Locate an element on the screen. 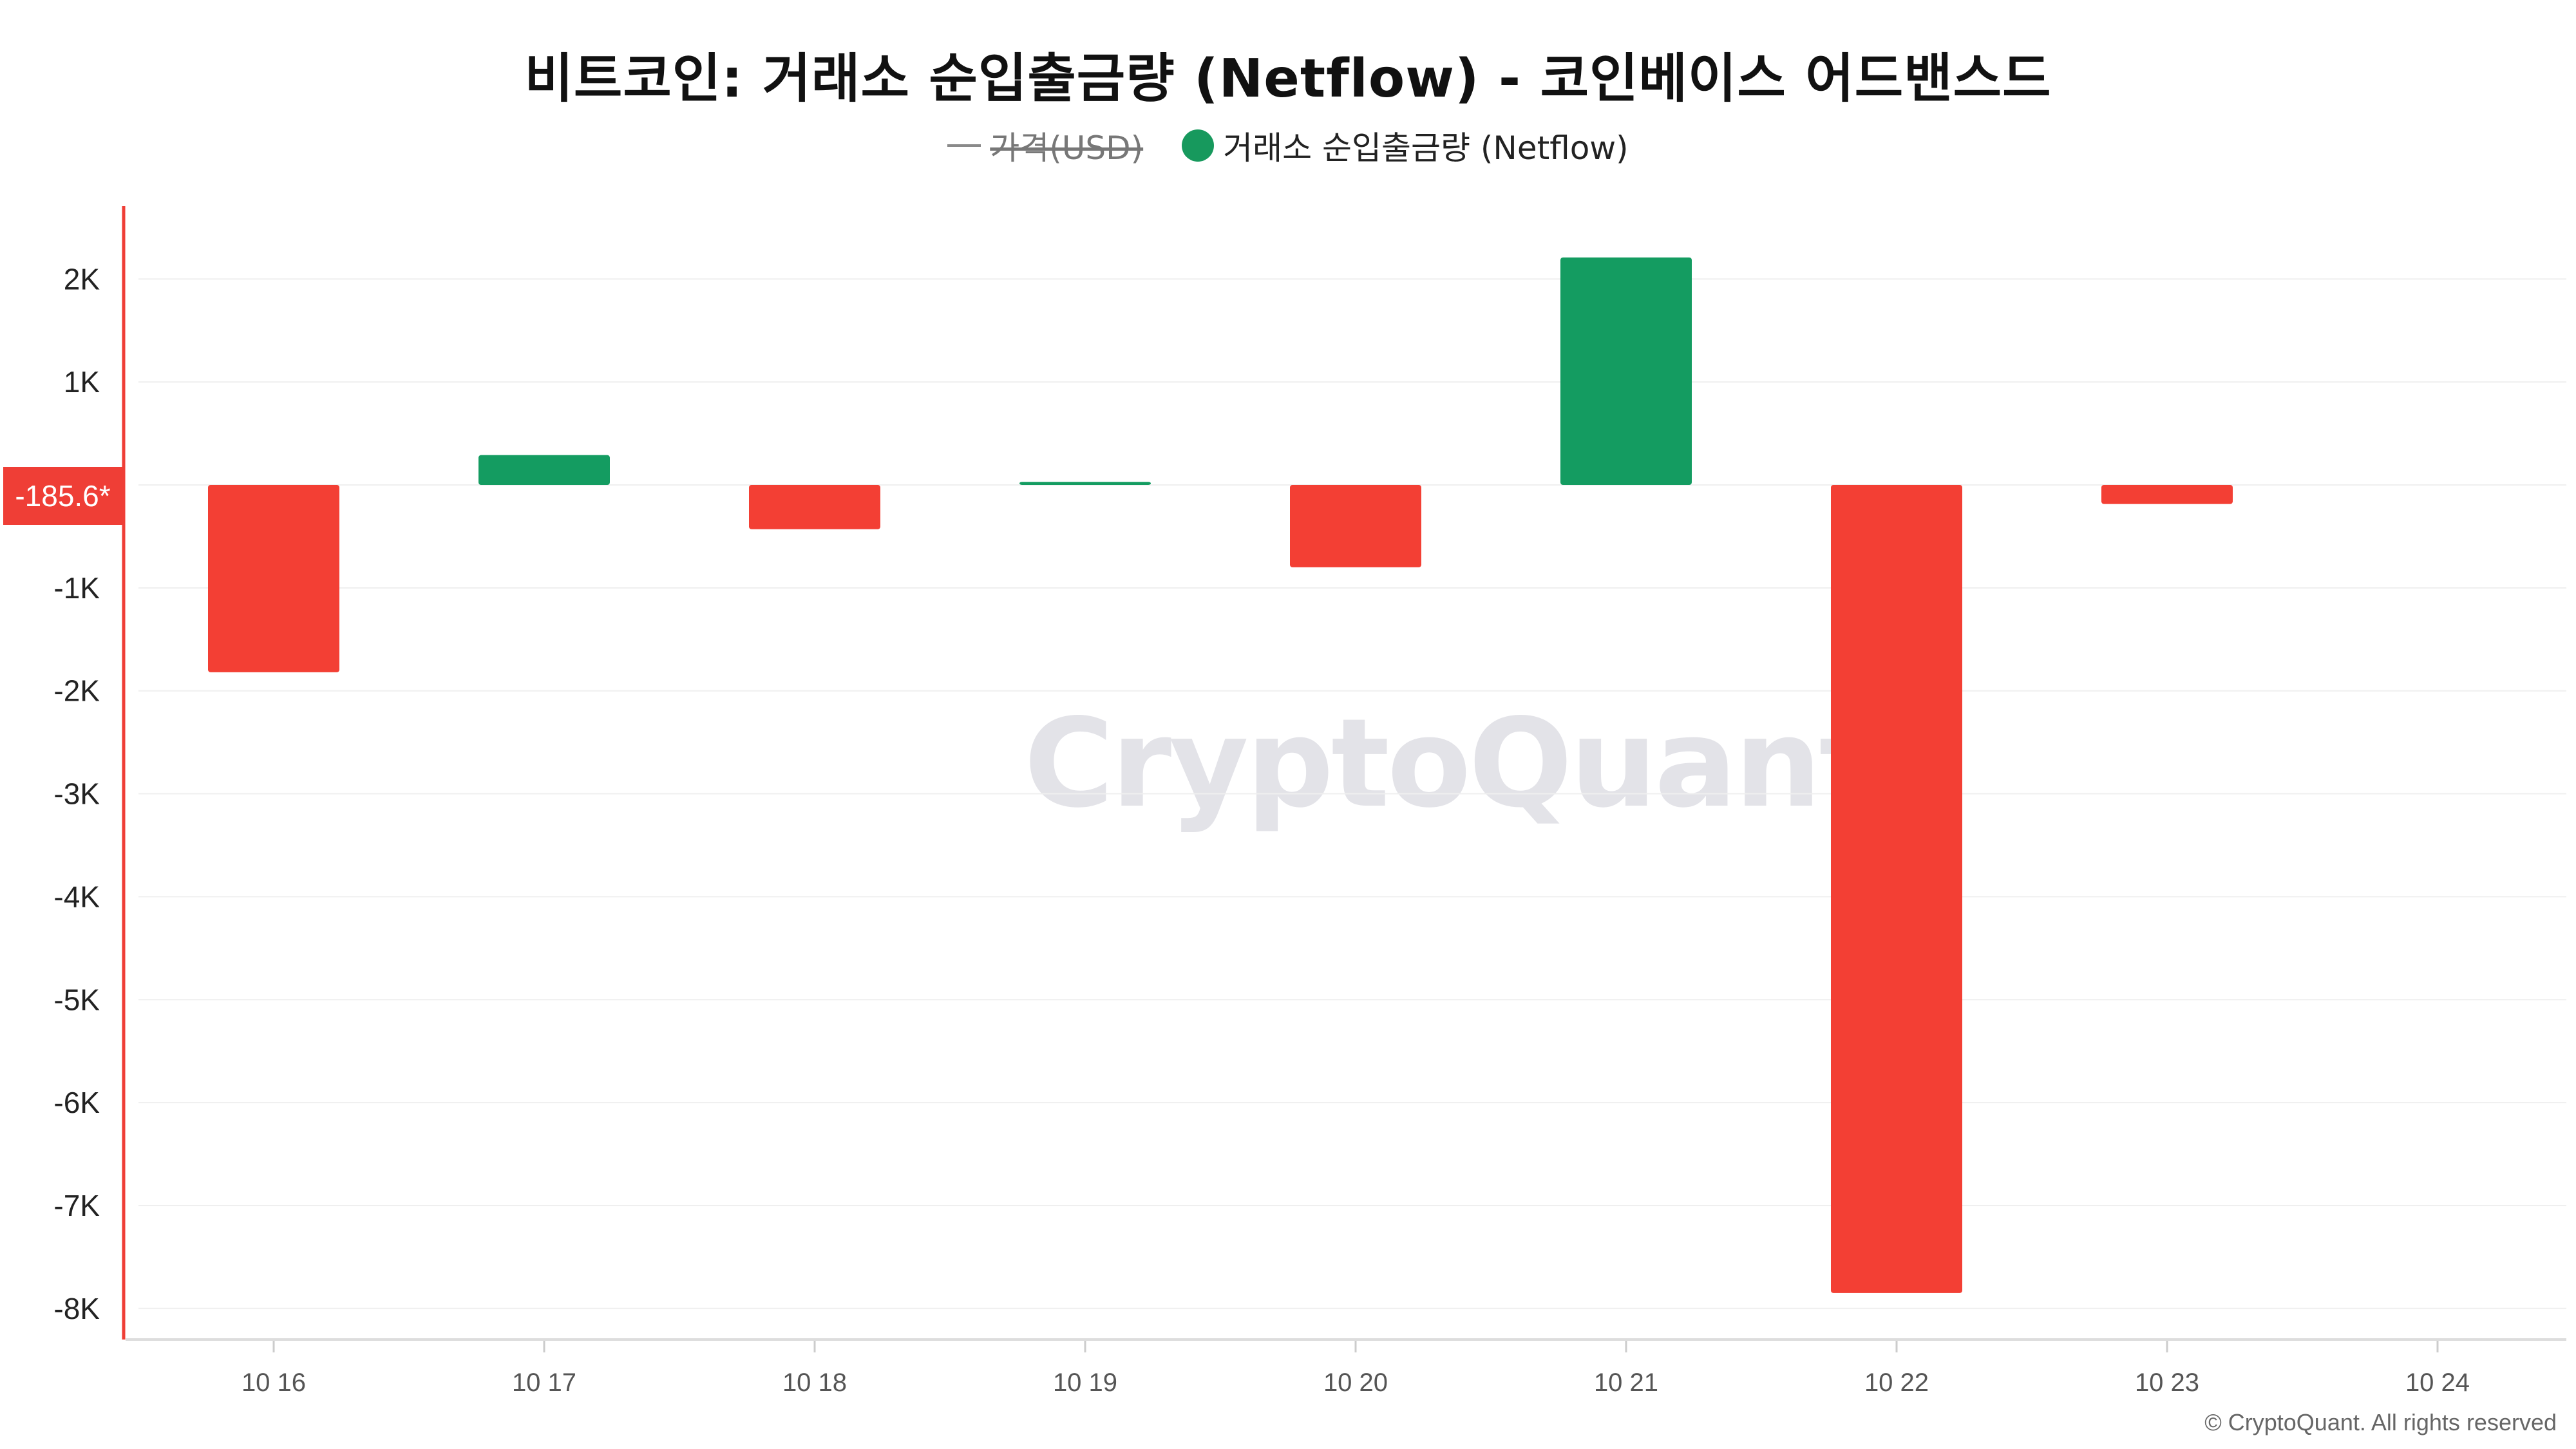  y-tick-label: -5K is located at coordinates (76, 1000).